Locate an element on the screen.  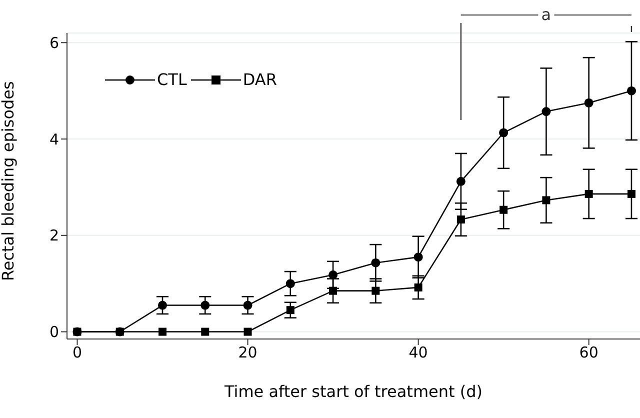
legend-label: DAR is located at coordinates (259, 79).